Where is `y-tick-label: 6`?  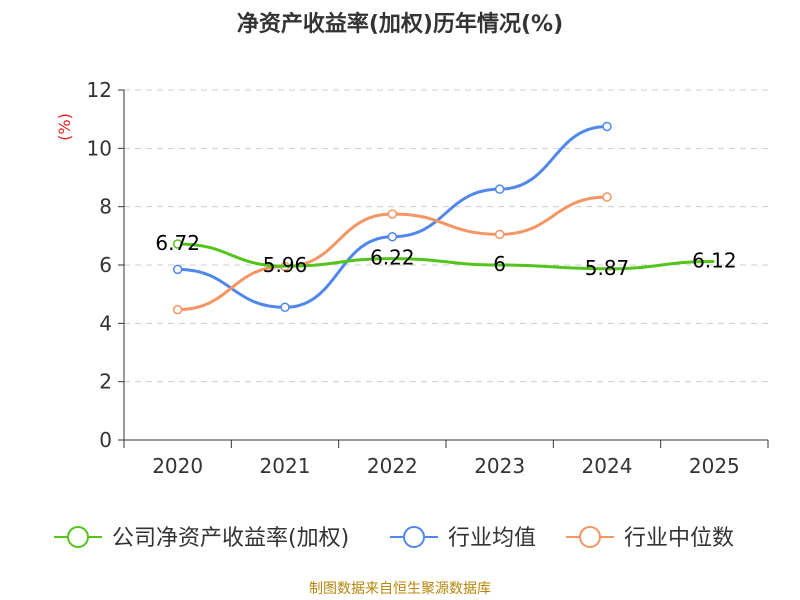
y-tick-label: 6 is located at coordinates (105, 265).